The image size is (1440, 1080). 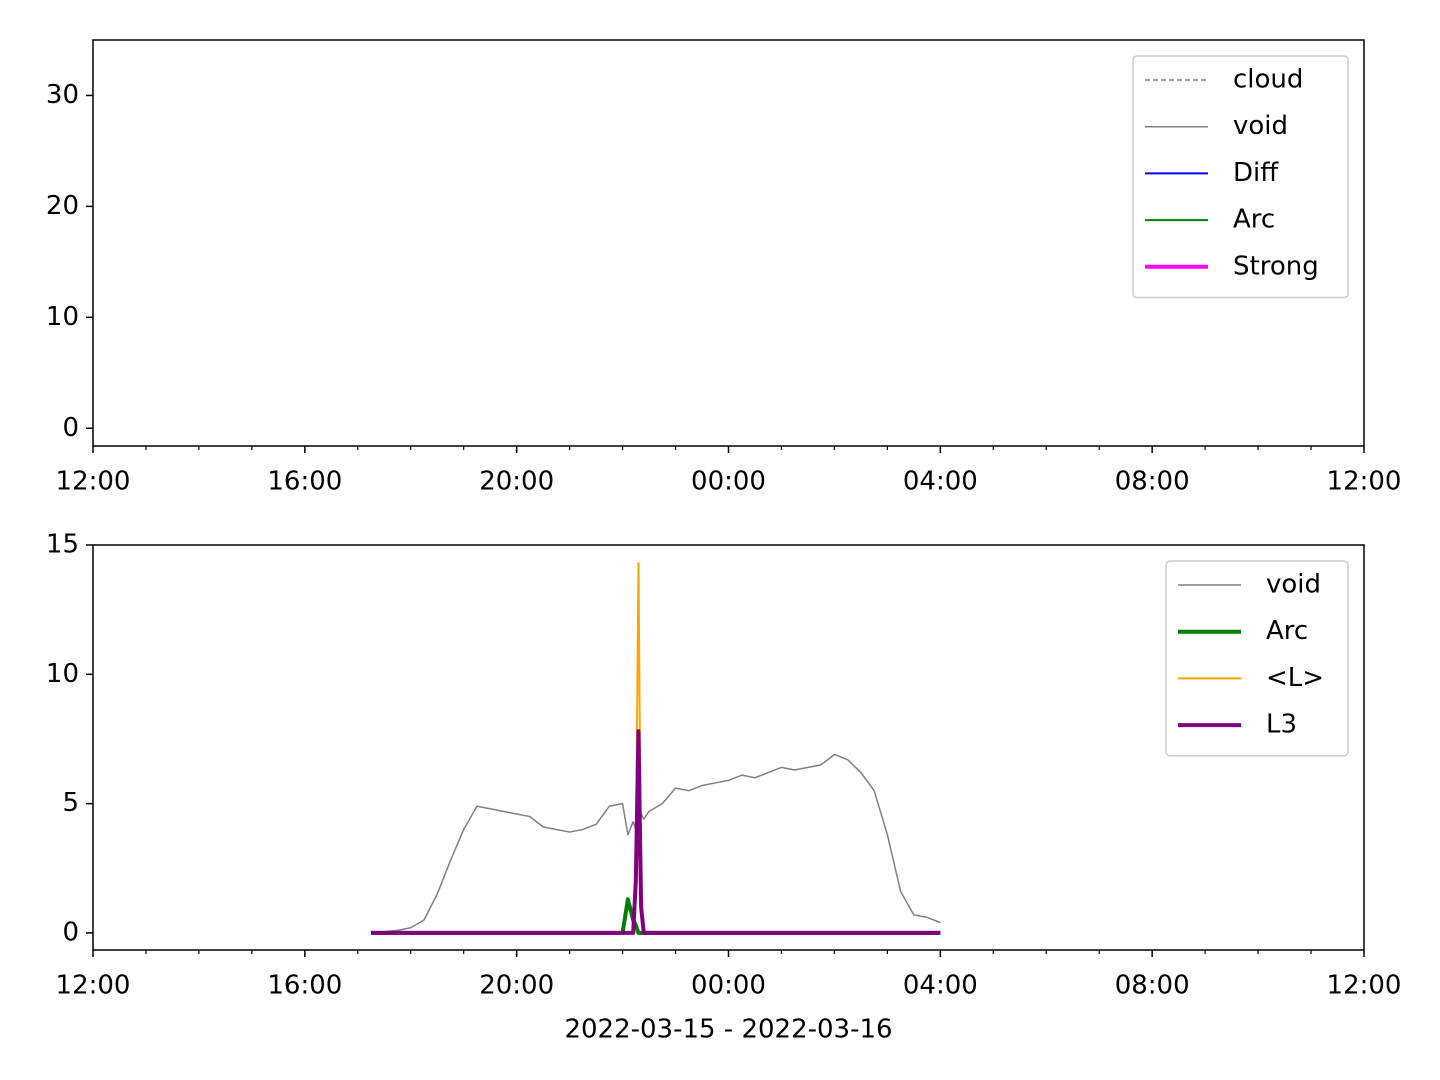 I want to click on y-tick-label: 15, so click(x=62, y=545).